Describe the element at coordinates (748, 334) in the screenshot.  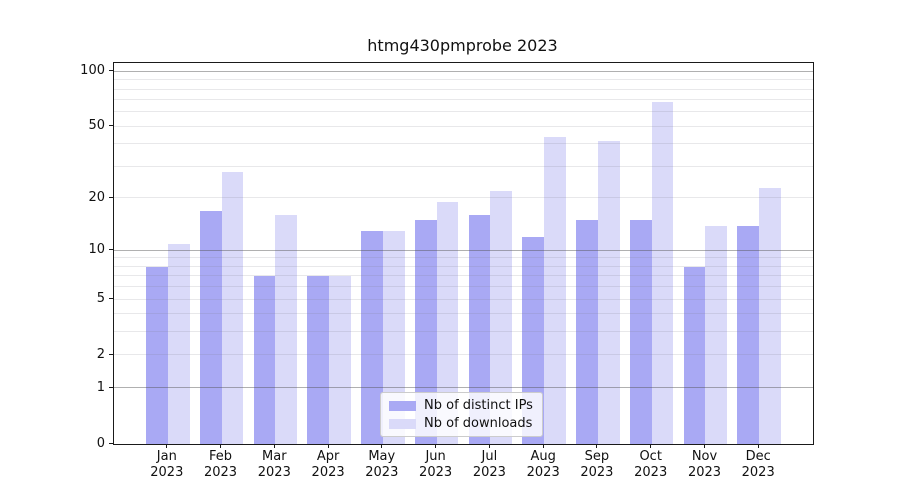
I see `bar-ips-dec` at that location.